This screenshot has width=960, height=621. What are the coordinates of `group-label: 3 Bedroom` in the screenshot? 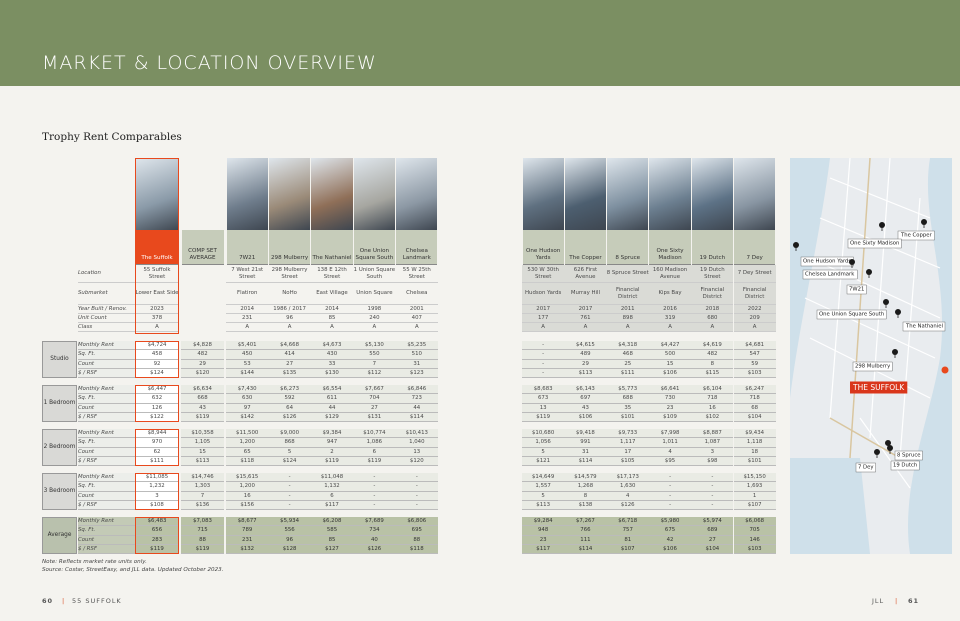 It's located at (59, 492).